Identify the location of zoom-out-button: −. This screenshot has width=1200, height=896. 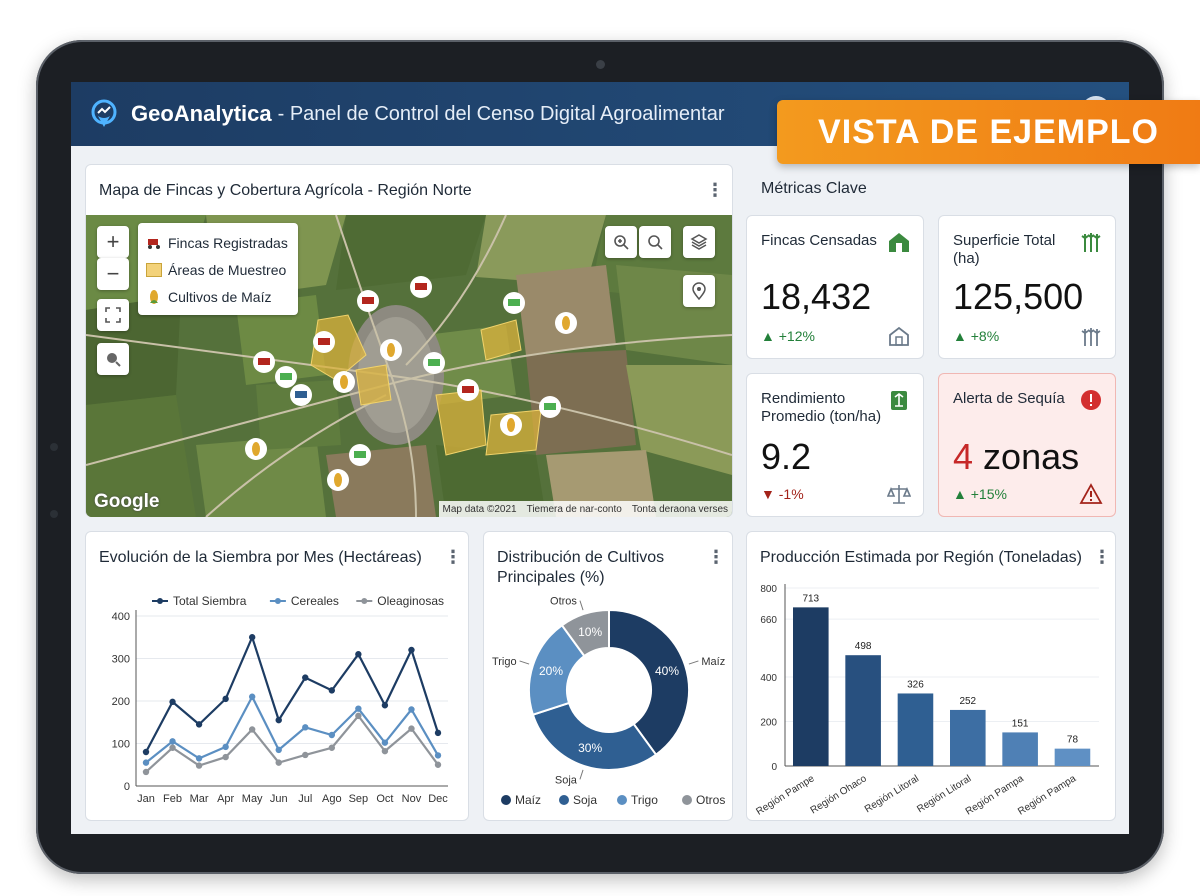
(113, 274).